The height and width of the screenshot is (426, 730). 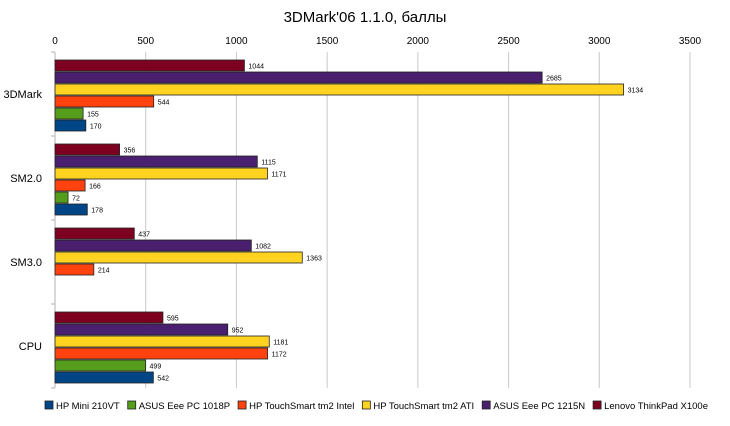 I want to click on data-label: 952, so click(x=238, y=331).